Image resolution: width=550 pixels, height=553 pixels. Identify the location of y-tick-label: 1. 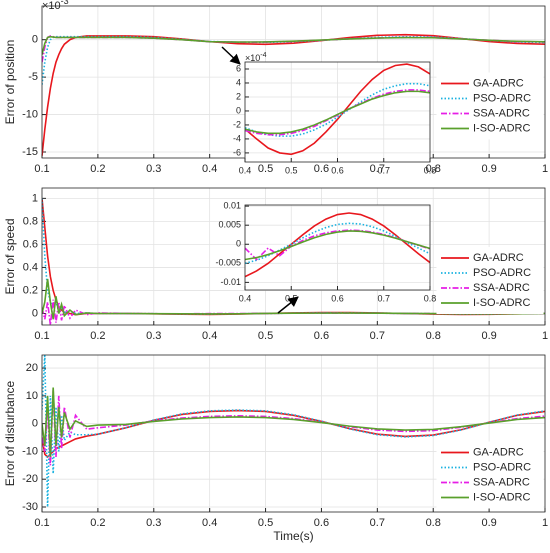
(35, 198).